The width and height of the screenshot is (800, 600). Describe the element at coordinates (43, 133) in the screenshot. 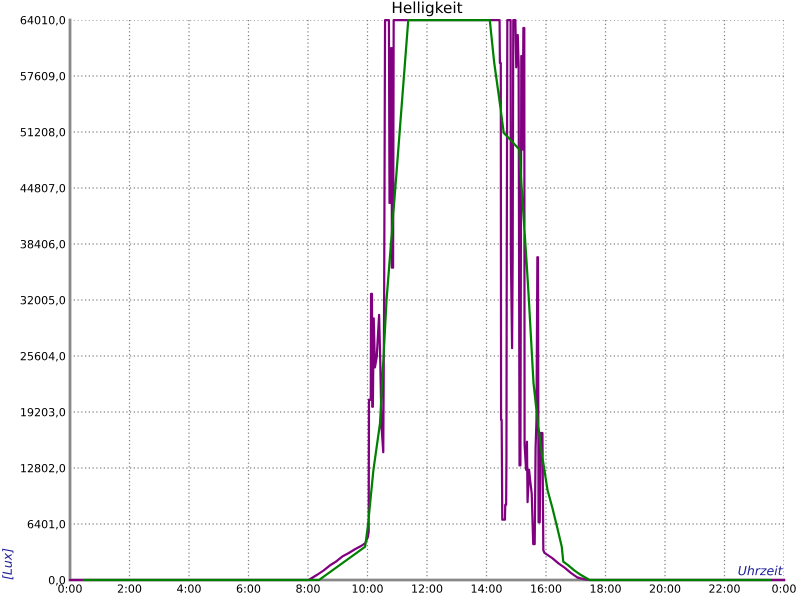

I see `y-tick-label: 51208,0` at that location.